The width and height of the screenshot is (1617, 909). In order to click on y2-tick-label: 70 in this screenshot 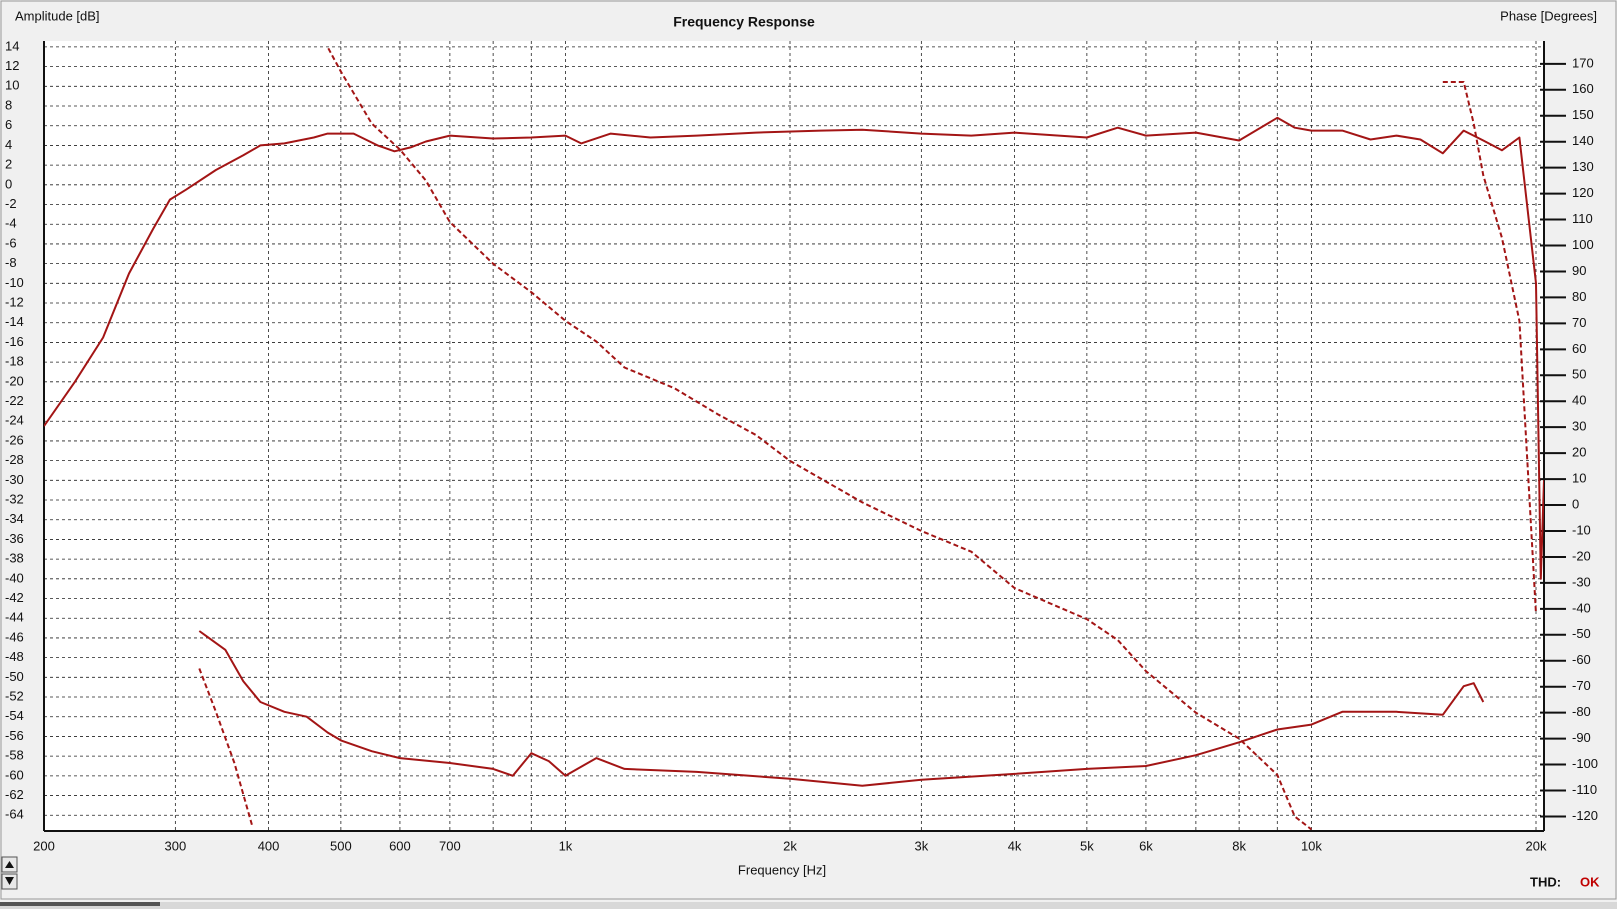, I will do `click(1579, 322)`.